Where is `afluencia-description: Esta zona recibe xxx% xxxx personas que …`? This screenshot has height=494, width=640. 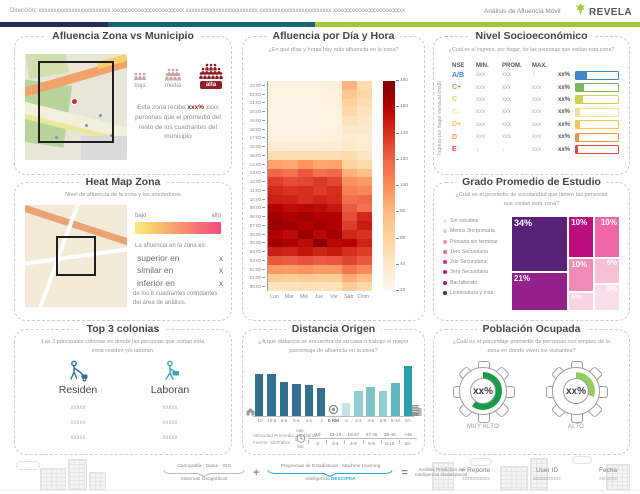 afluencia-description: Esta zona recibe xxx% xxxx personas que … is located at coordinates (178, 122).